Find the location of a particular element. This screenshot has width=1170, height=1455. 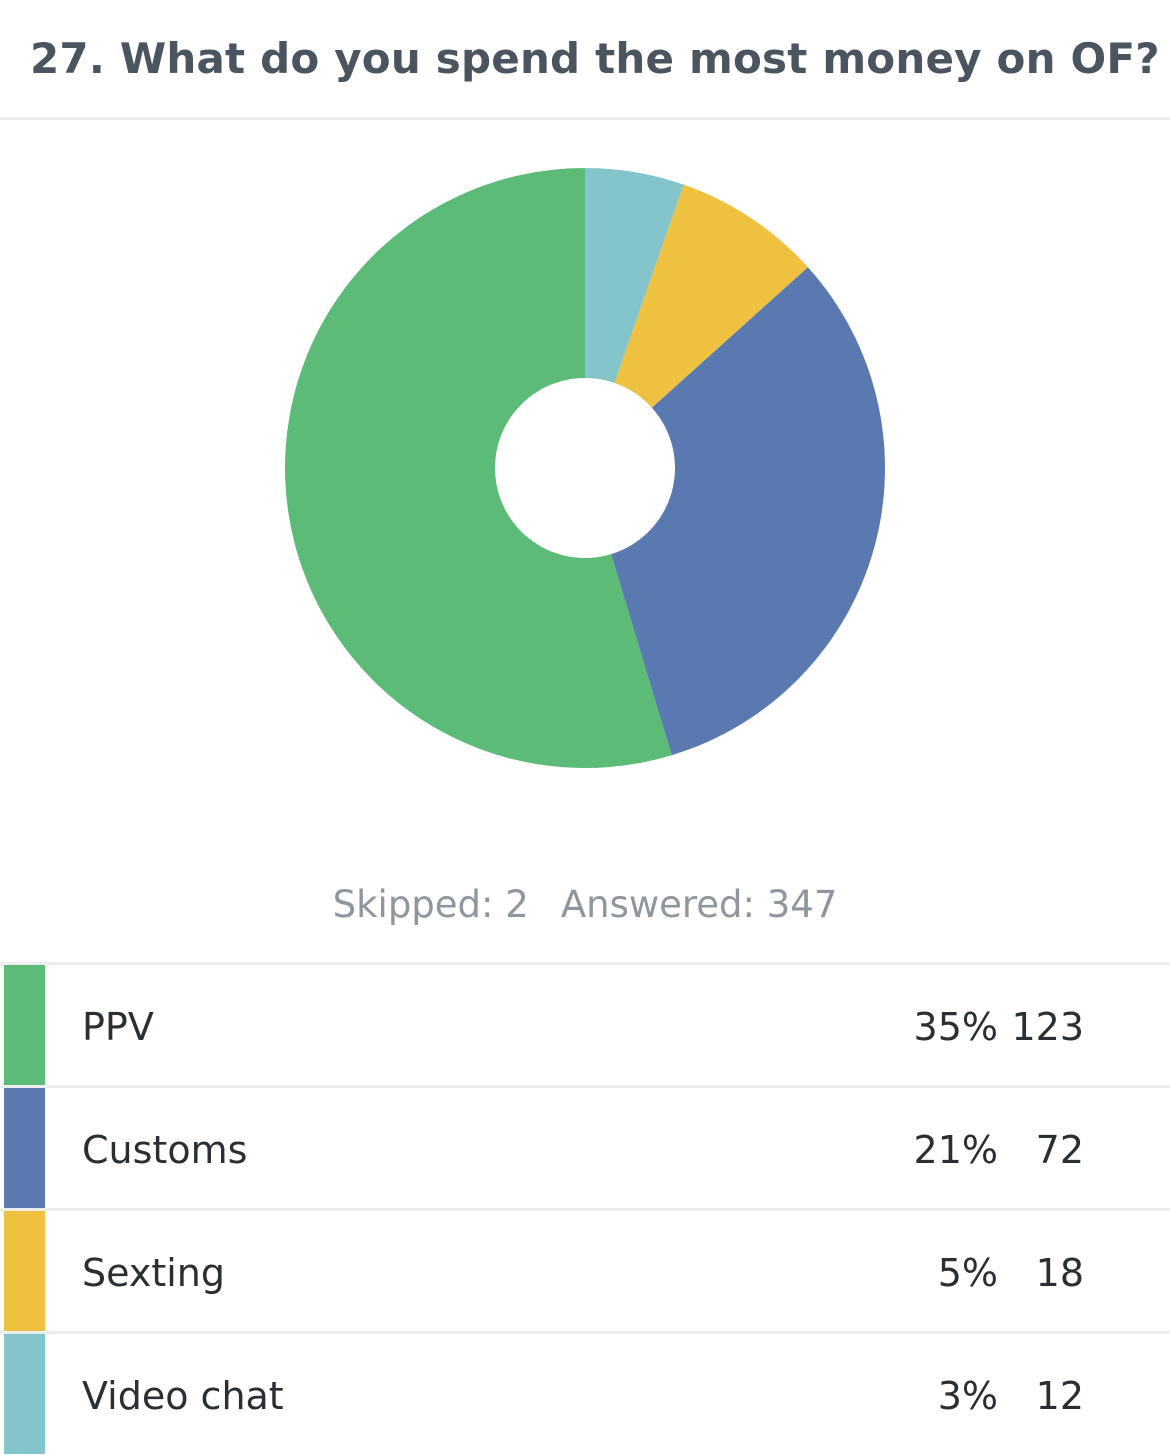

row-label: Customs is located at coordinates (165, 1150).